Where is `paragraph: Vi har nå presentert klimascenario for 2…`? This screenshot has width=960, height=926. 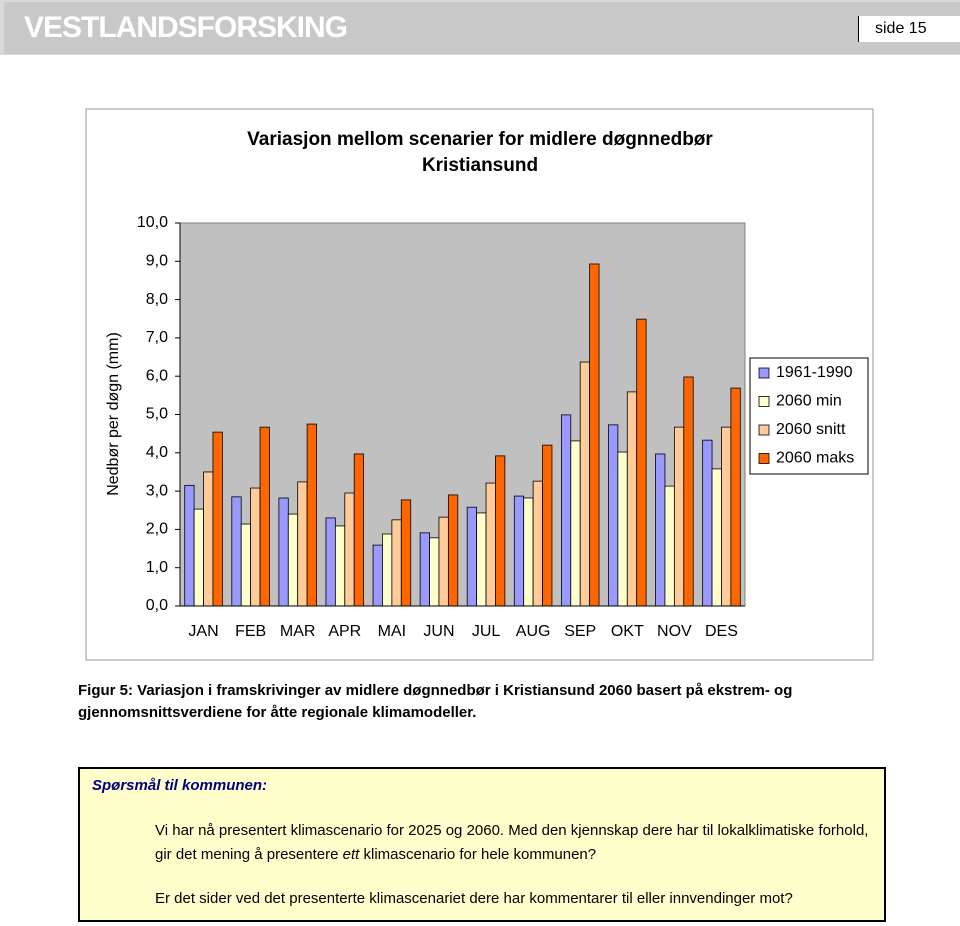 paragraph: Vi har nå presentert klimascenario for 2… is located at coordinates (515, 843).